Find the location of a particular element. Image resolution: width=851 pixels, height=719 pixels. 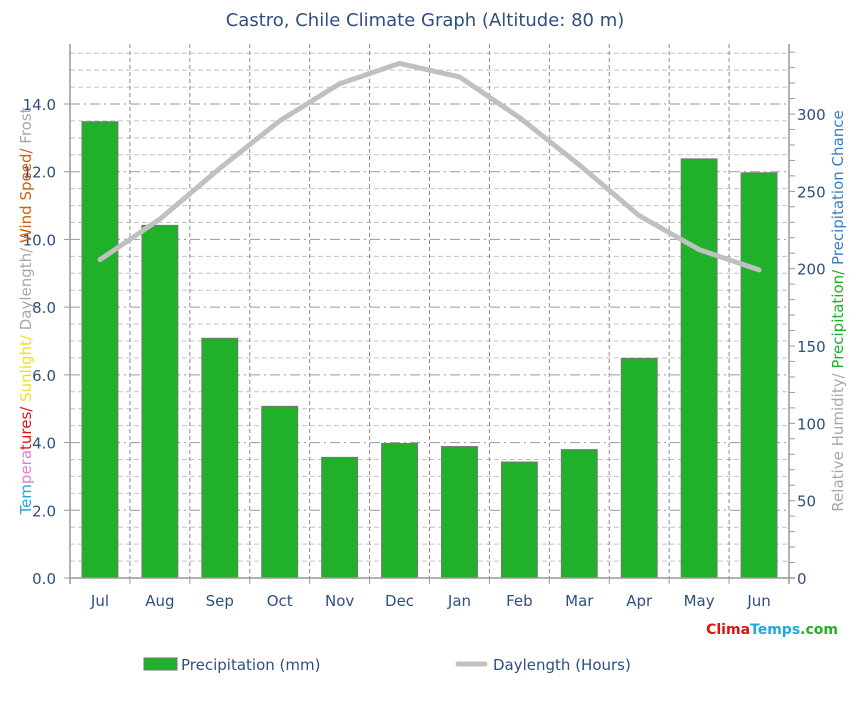

legend-precip-swatch is located at coordinates (160, 664).